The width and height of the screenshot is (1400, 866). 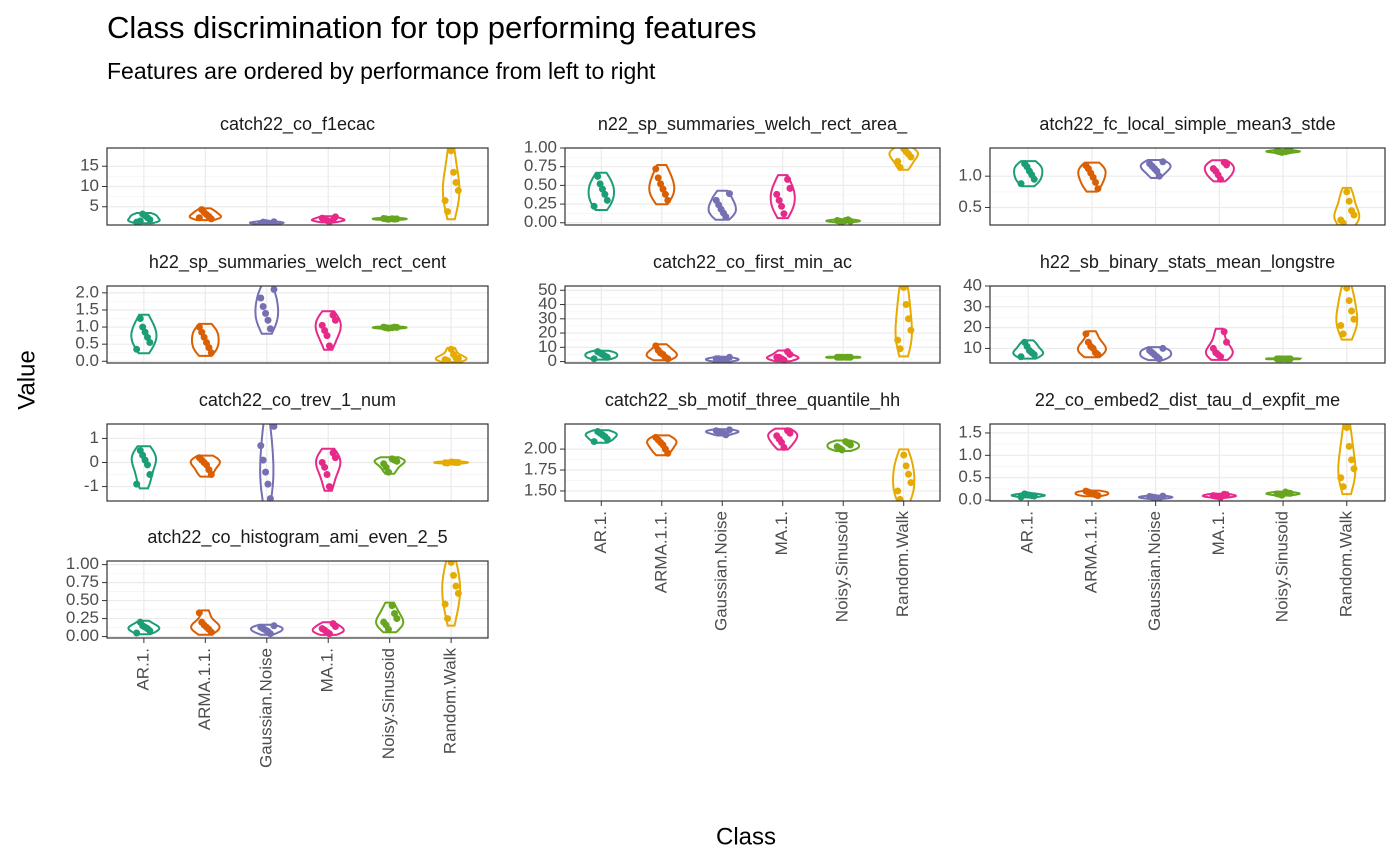 What do you see at coordinates (1187, 400) in the screenshot?
I see `strip-label: 22_co_embed2_dist_tau_d_expfit_me` at bounding box center [1187, 400].